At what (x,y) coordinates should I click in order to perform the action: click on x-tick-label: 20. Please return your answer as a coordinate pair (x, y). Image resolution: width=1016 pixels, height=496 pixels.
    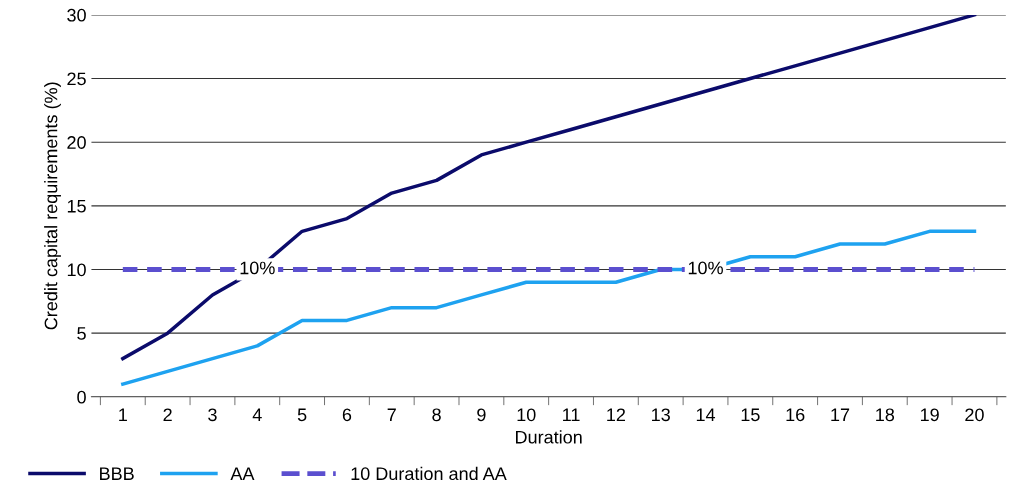
    Looking at the image, I should click on (974, 415).